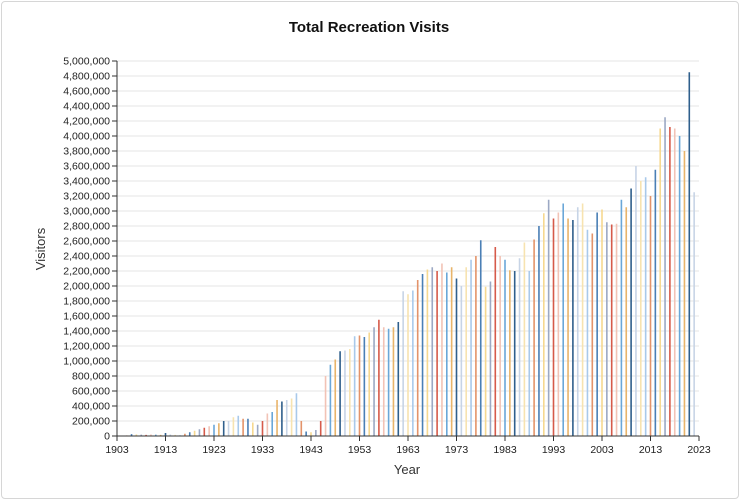 This screenshot has height=500, width=740. I want to click on bar-1980, so click(490, 358).